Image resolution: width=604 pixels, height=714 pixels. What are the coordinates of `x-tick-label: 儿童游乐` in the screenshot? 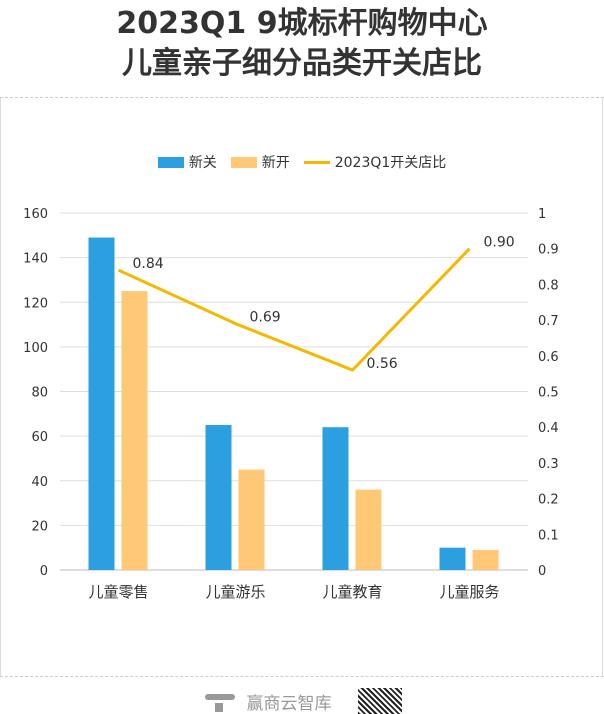 It's located at (235, 592).